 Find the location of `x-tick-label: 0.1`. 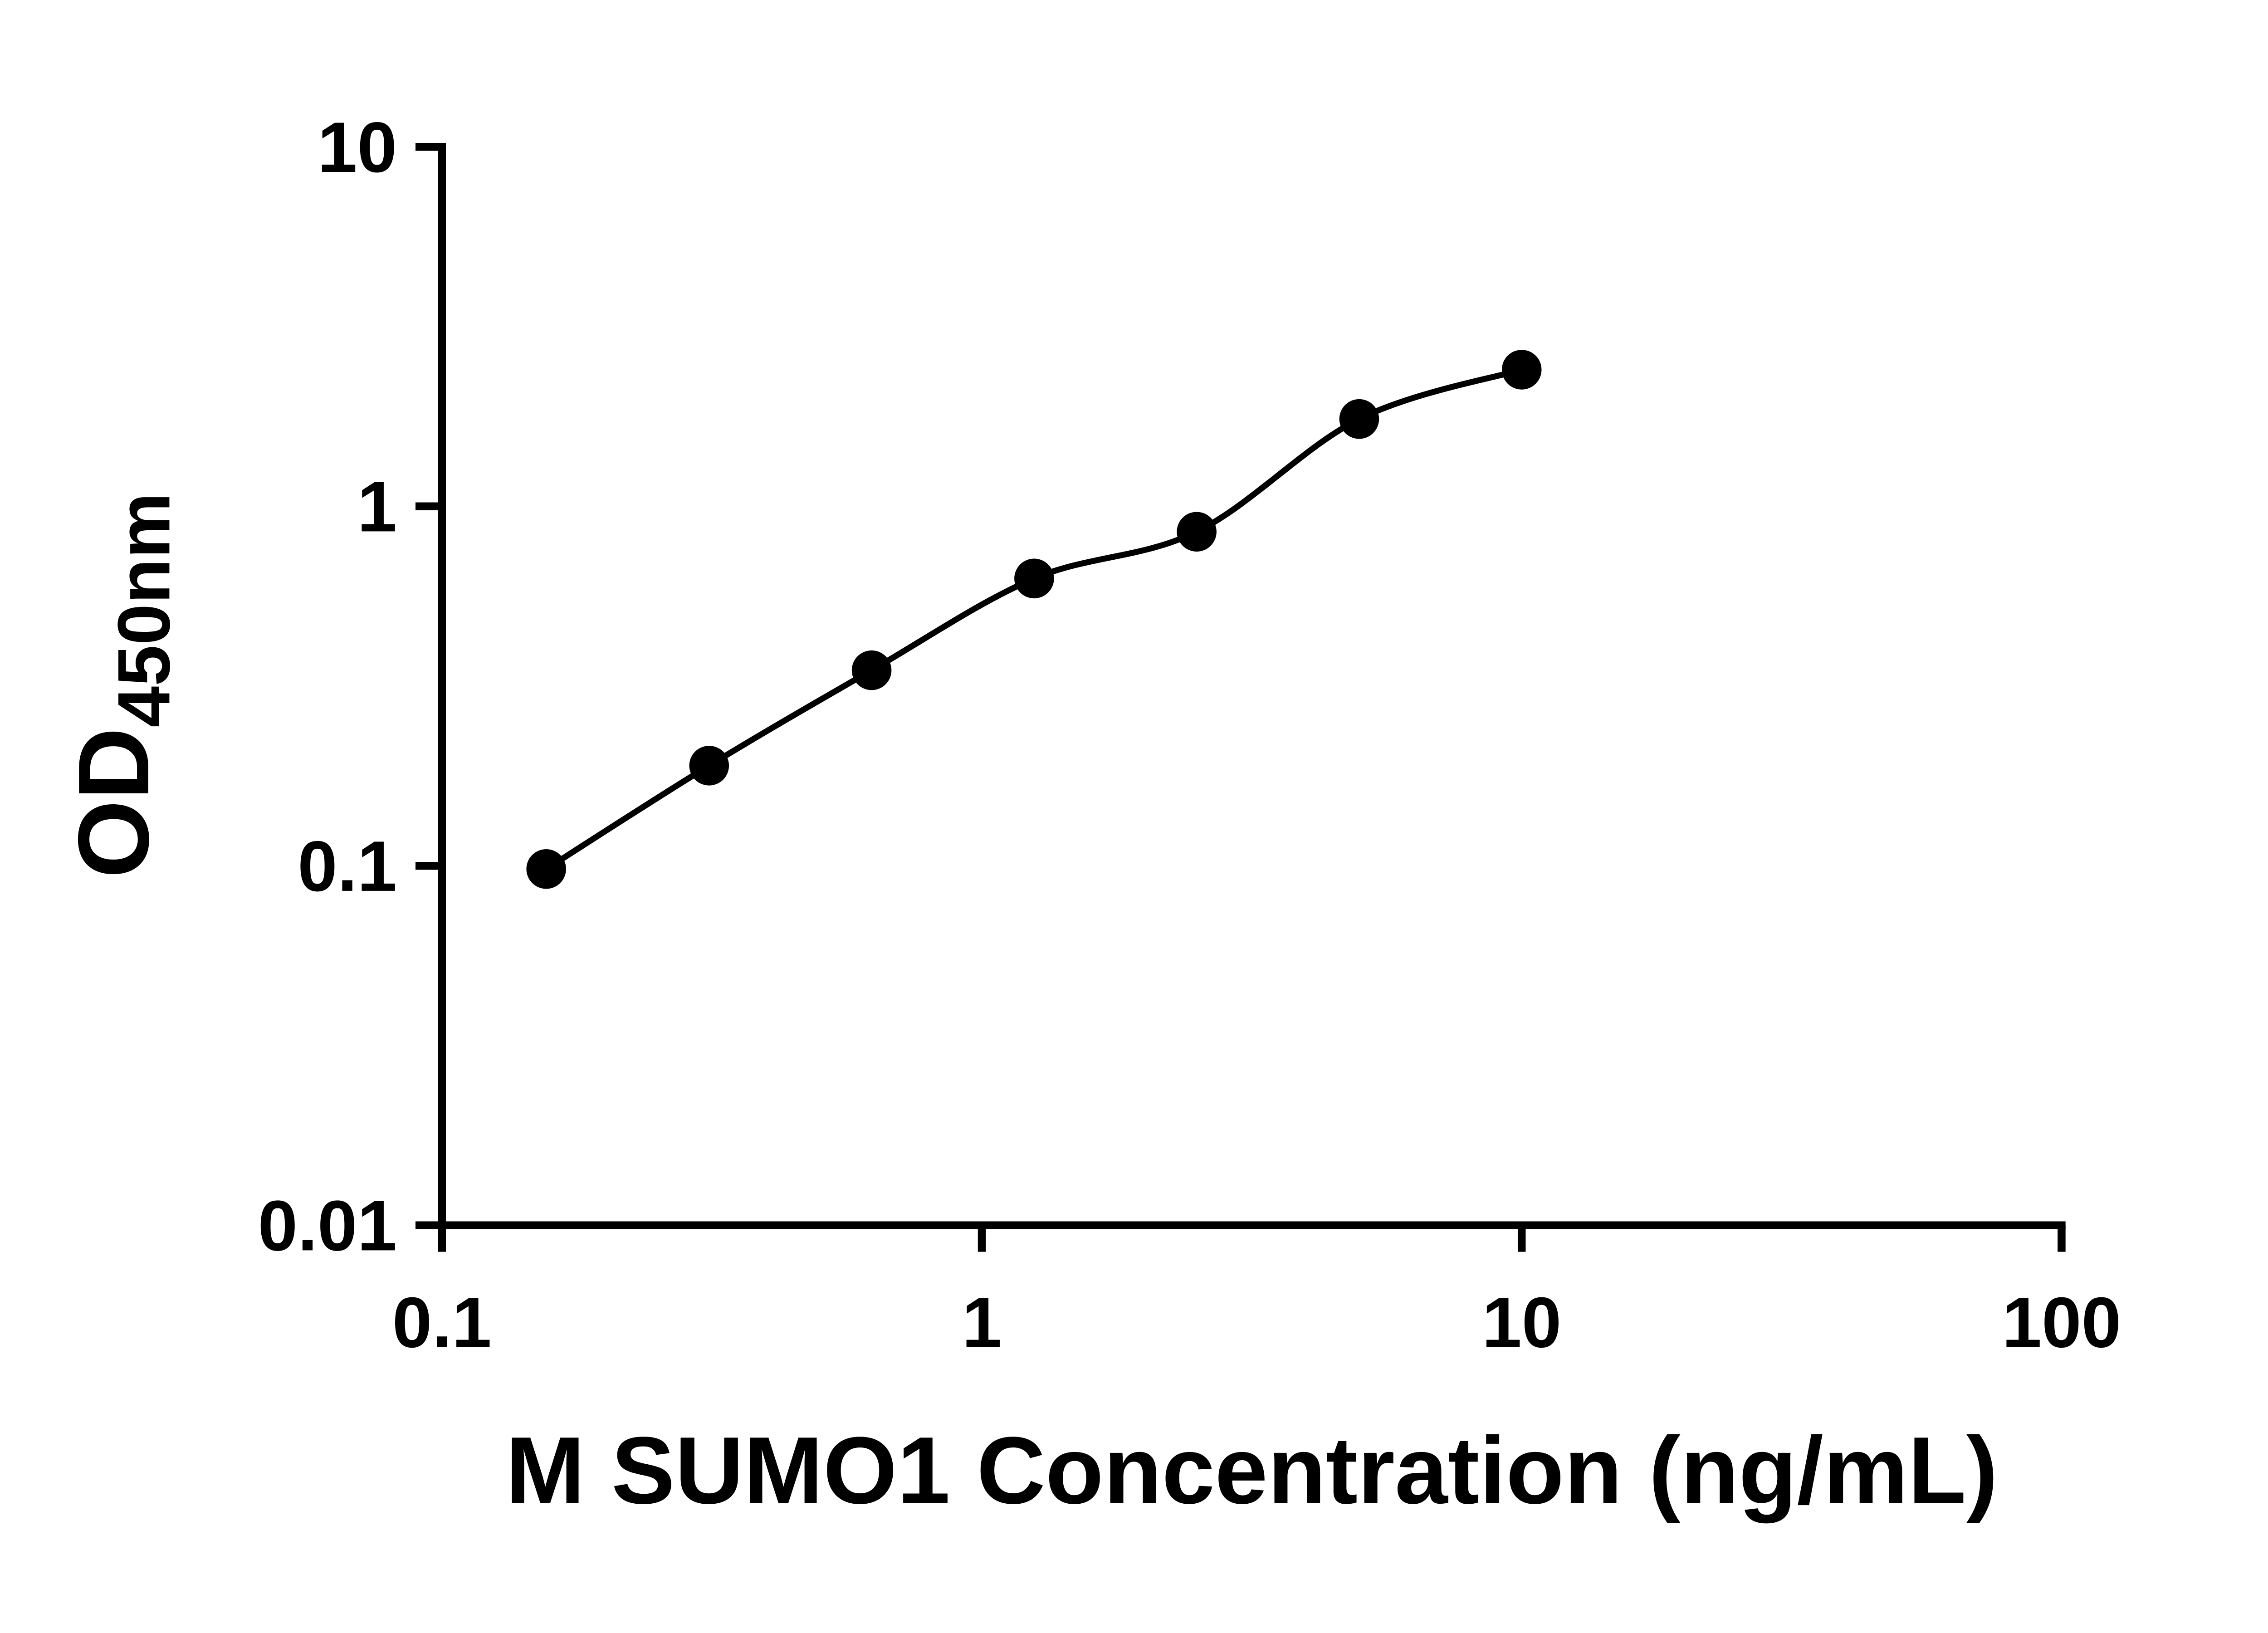

x-tick-label: 0.1 is located at coordinates (442, 1323).